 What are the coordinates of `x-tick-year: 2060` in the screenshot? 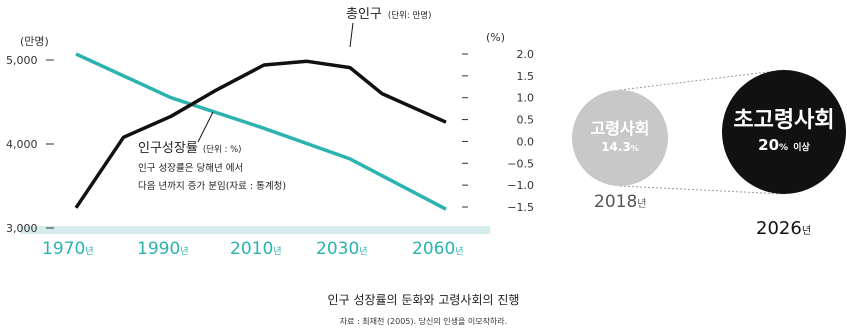 It's located at (433, 249).